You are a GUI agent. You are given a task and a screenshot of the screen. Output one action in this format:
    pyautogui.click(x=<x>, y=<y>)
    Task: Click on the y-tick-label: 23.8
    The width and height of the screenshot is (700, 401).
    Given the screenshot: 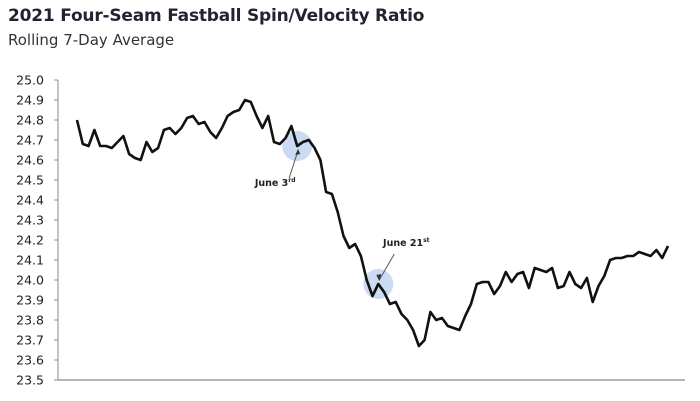 What is the action you would take?
    pyautogui.click(x=30, y=320)
    